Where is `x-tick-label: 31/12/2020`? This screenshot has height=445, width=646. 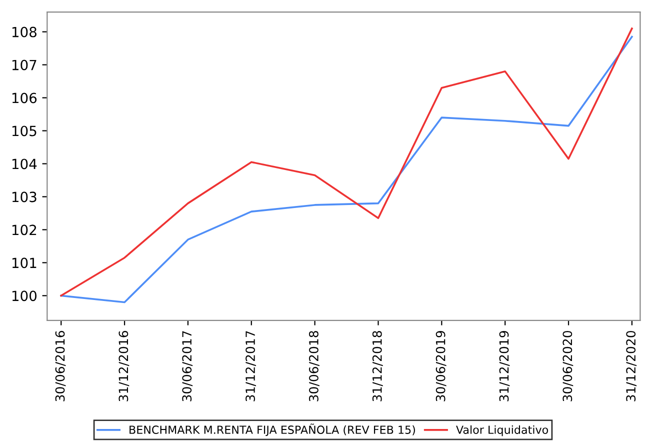 x-tick-label: 31/12/2020 is located at coordinates (631, 366).